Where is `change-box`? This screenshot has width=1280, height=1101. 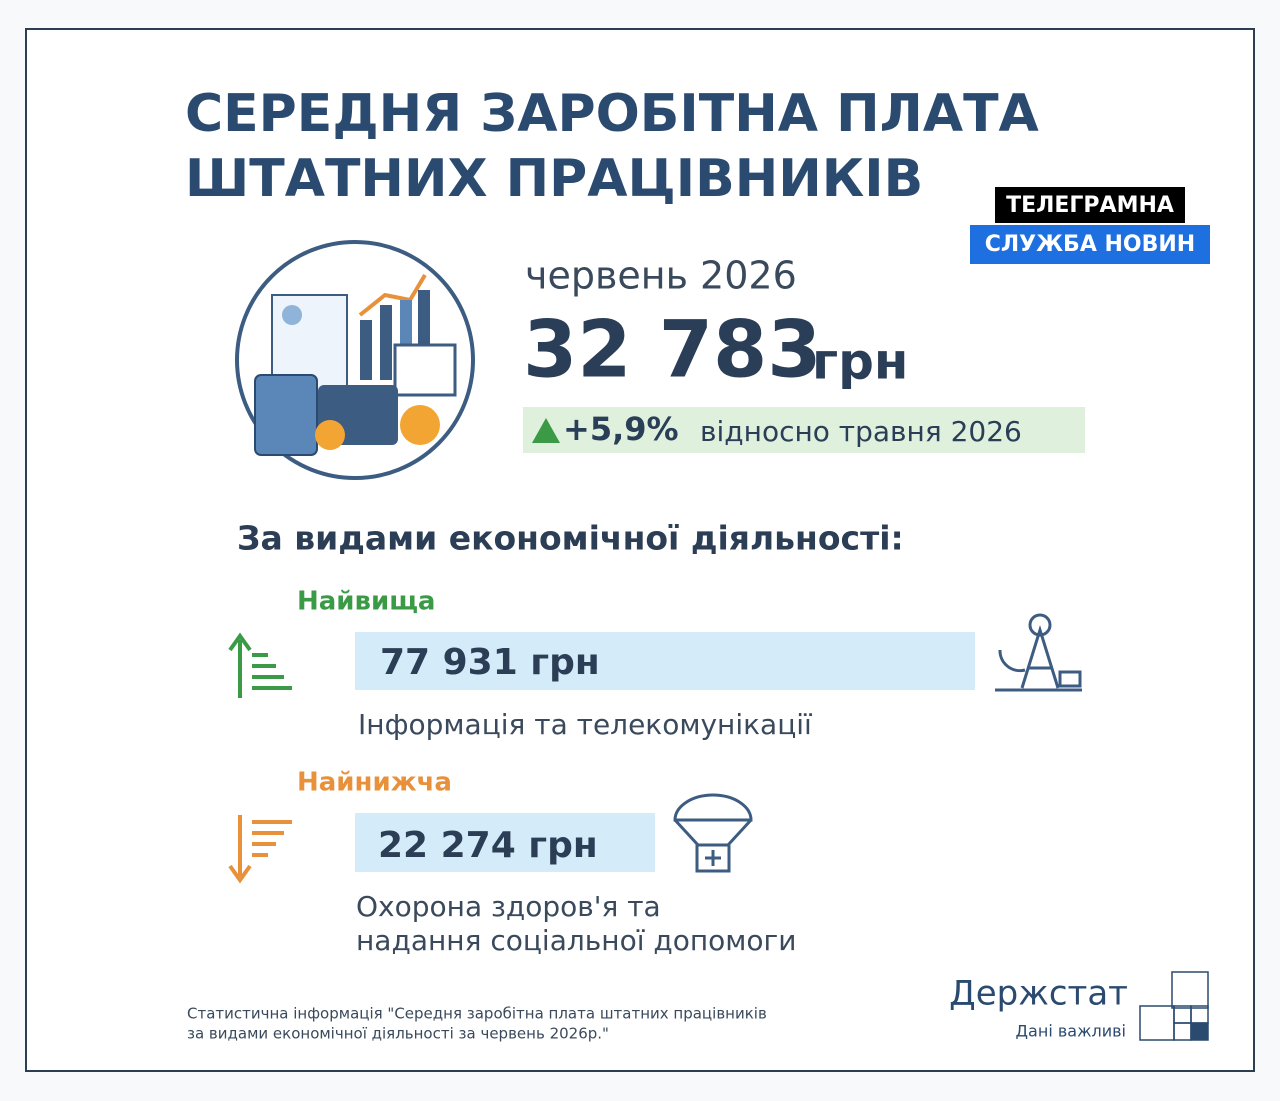
change-box is located at coordinates (804, 430).